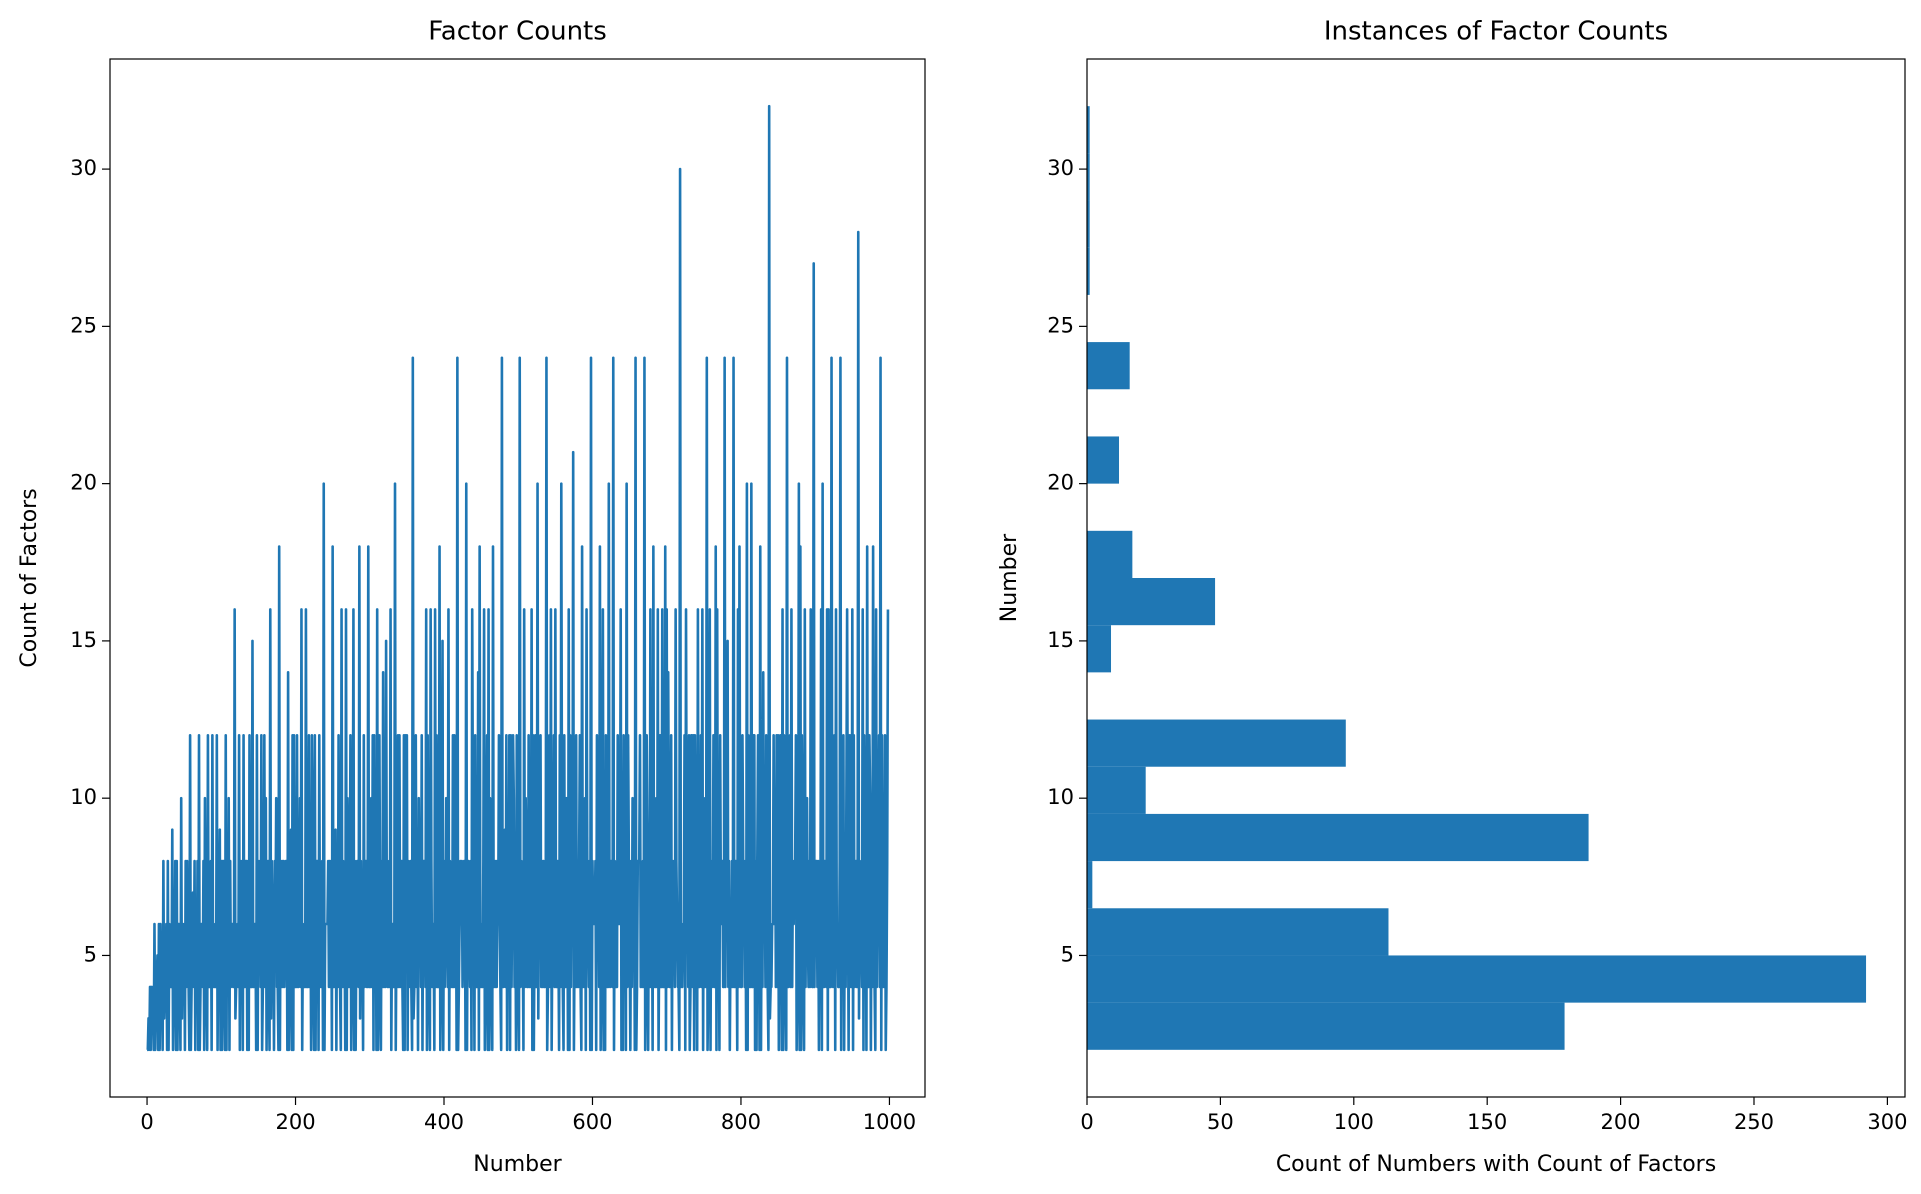  I want to click on x-tick-label: 250, so click(1754, 1122).